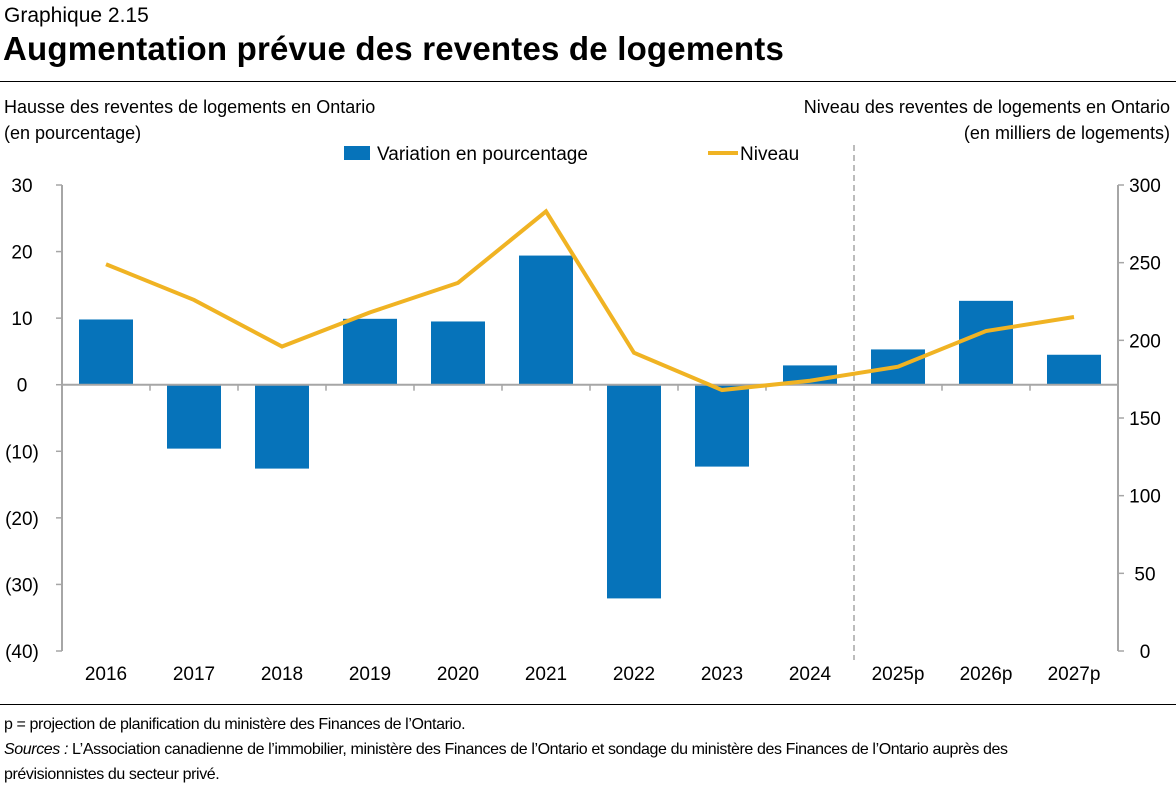 The height and width of the screenshot is (791, 1176). Describe the element at coordinates (588, 81) in the screenshot. I see `title-rule` at that location.